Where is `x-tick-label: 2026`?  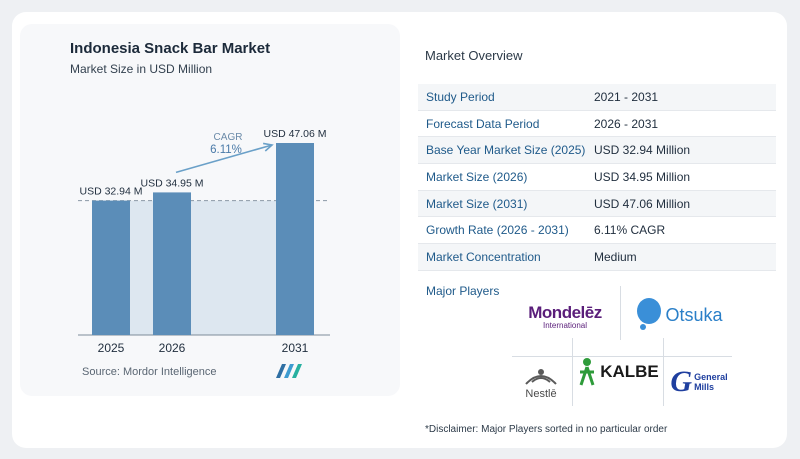
x-tick-label: 2026 is located at coordinates (172, 348).